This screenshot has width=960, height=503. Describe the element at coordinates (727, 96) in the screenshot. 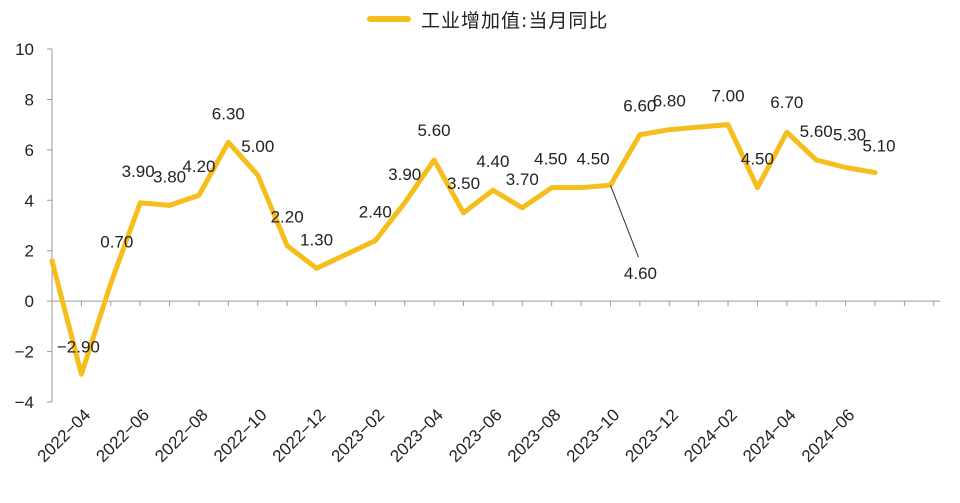

I see `data-label: 7.00` at that location.